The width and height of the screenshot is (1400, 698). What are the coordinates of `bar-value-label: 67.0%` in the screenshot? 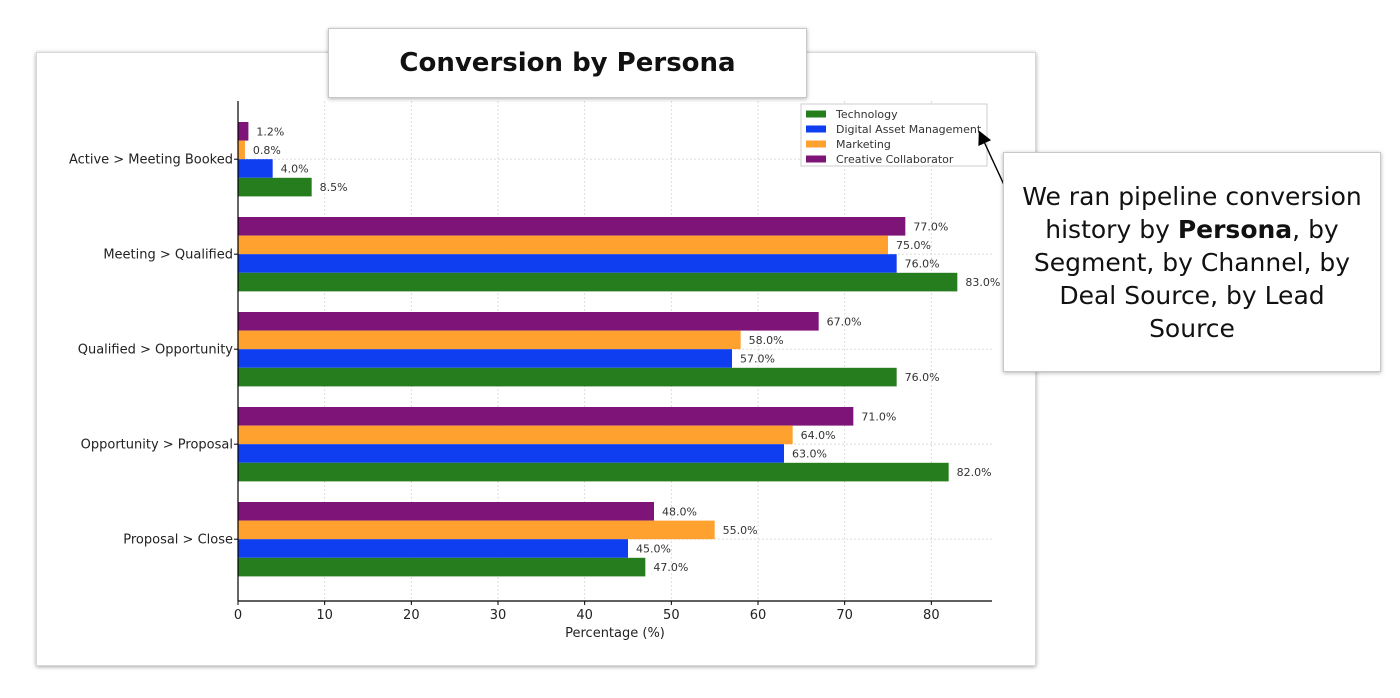 It's located at (844, 321).